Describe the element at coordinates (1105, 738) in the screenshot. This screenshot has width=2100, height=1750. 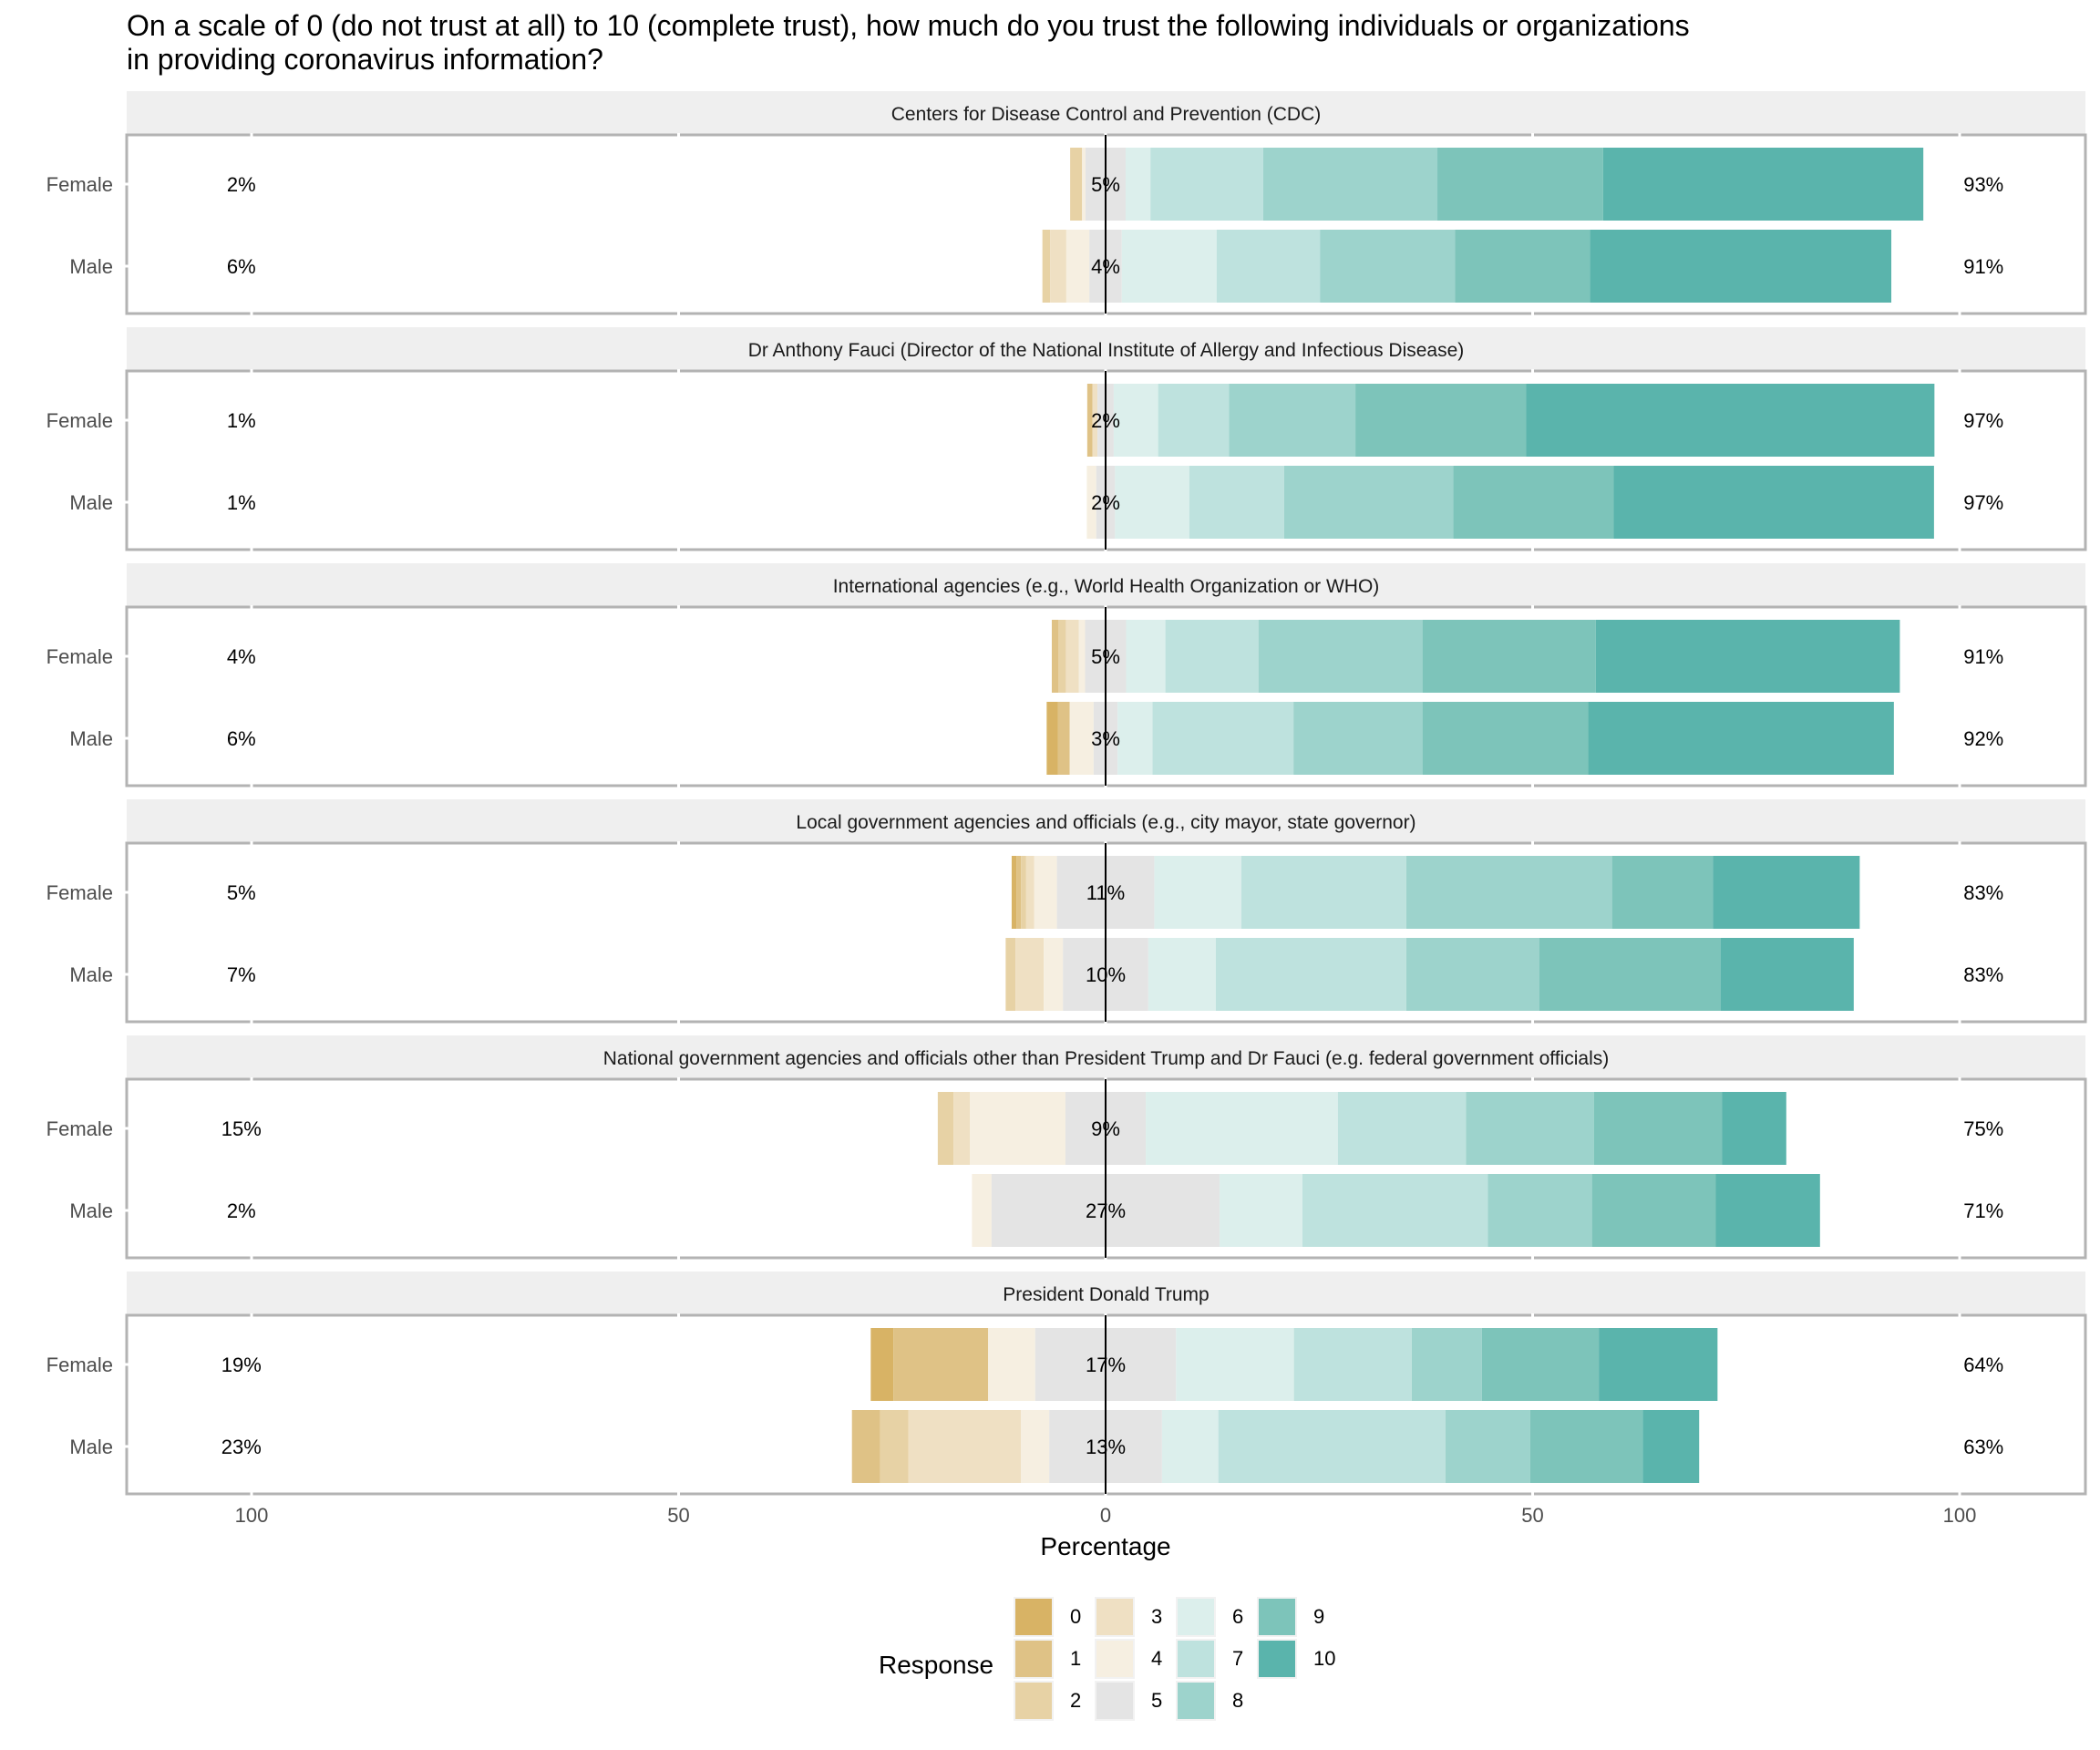
I see `neutral-label: 3%` at that location.